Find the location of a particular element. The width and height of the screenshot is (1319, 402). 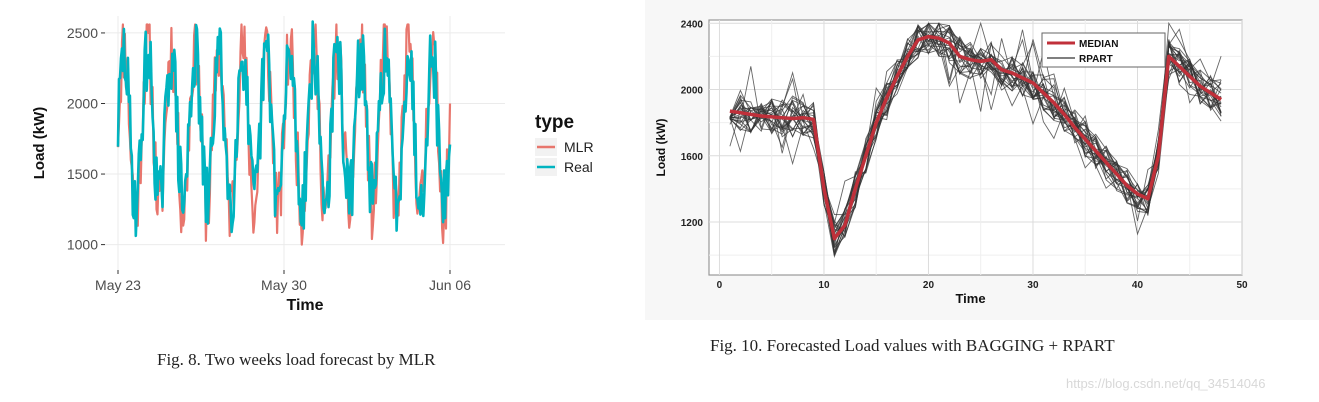

y-tick-label: 1000 is located at coordinates (82, 245).